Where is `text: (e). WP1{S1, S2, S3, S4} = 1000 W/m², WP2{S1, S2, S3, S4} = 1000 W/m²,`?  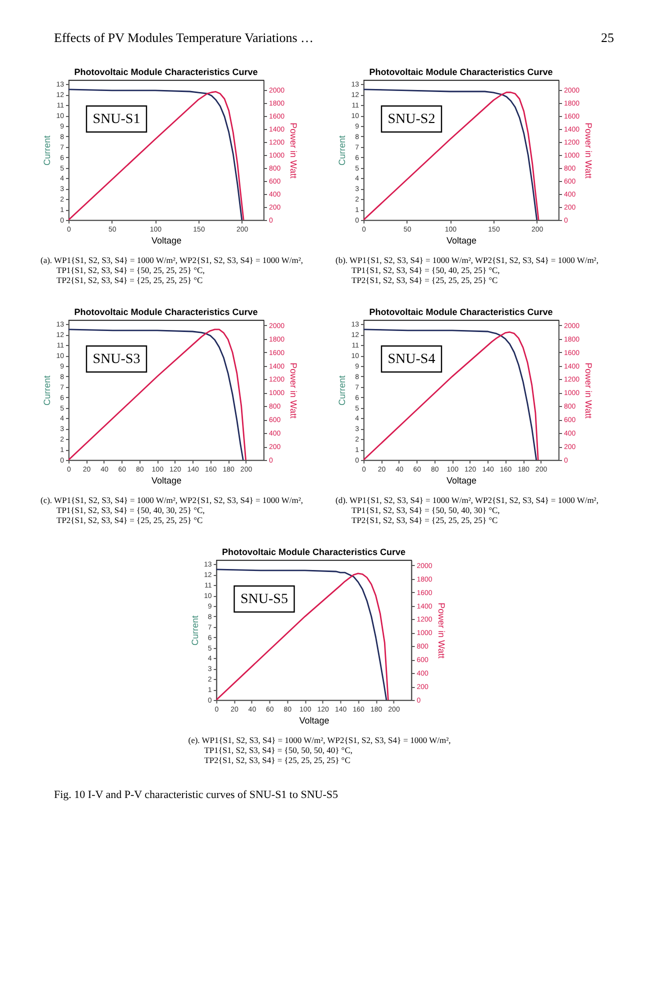
text: (e). WP1{S1, S2, S3, S4} = 1000 W/m², WP2{S1, S2, S3, S4} = 1000 W/m², is located at coordinates (319, 740).